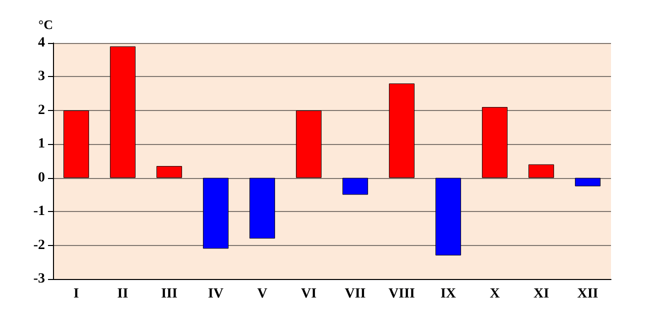 The image size is (649, 322). What do you see at coordinates (41, 76) in the screenshot?
I see `y-tick-label: 3` at bounding box center [41, 76].